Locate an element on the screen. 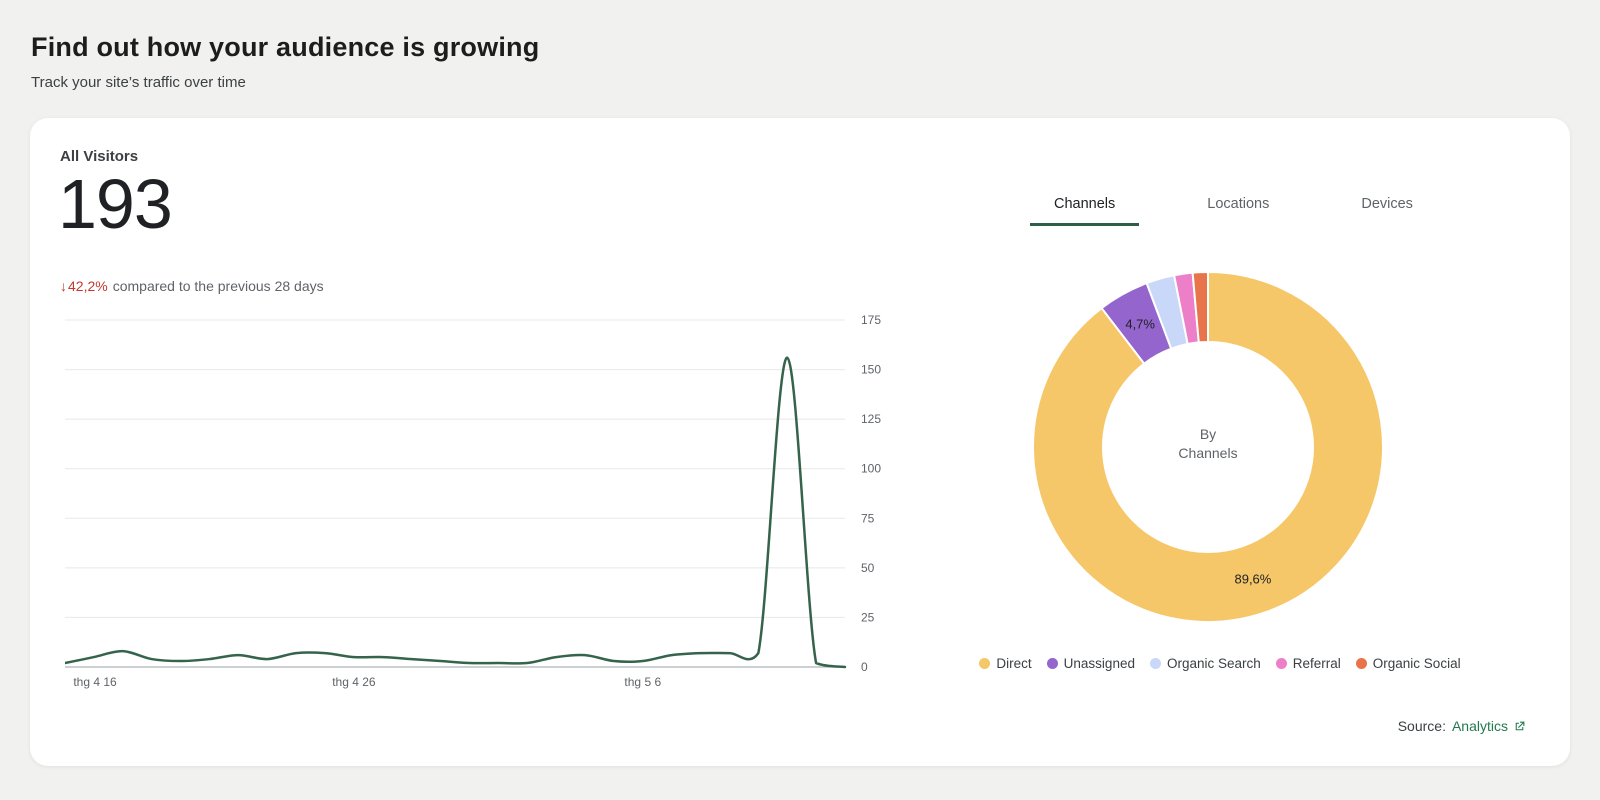 This screenshot has width=1600, height=800. legend-label: Organic Social is located at coordinates (1416, 663).